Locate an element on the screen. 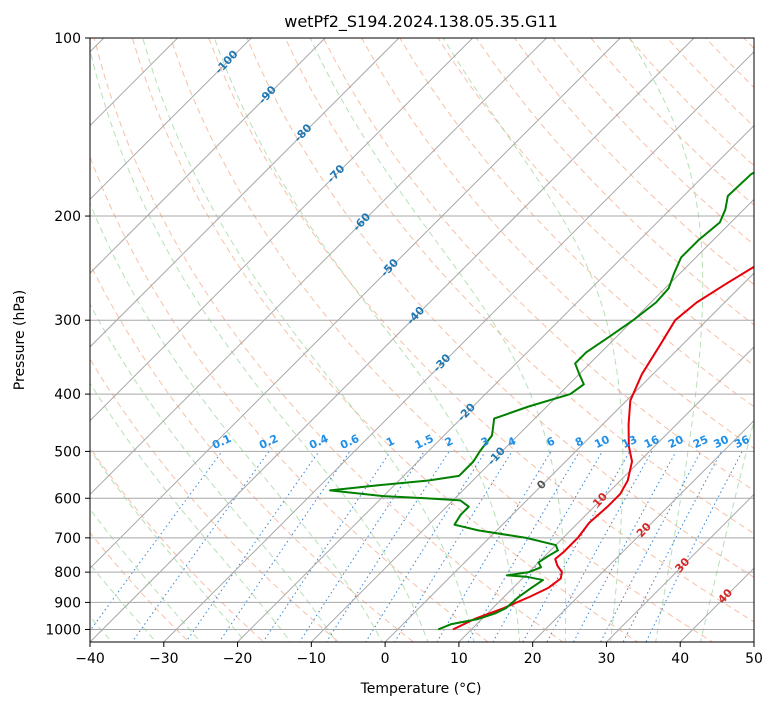 The height and width of the screenshot is (708, 775). x-tick-label: 50 is located at coordinates (754, 659).